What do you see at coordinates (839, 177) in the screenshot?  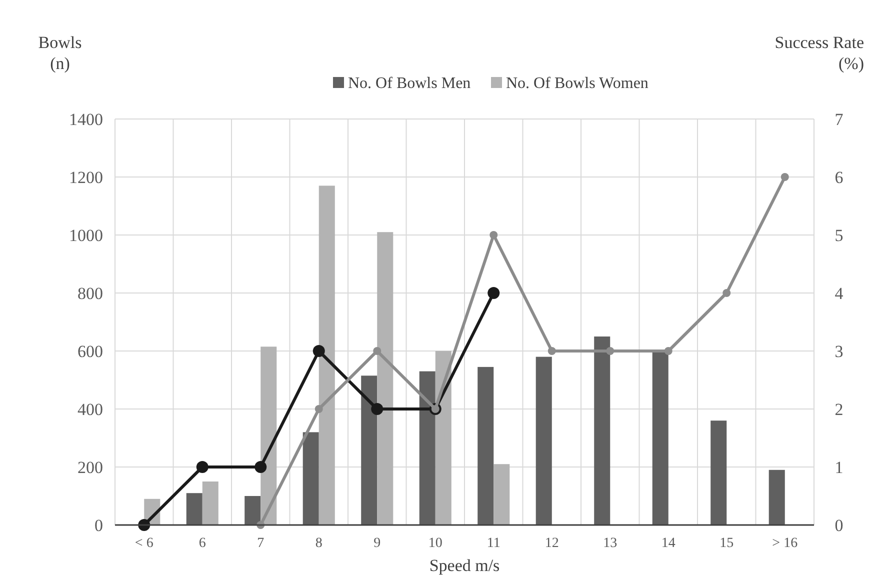 I see `y2-tick-label: 6` at bounding box center [839, 177].